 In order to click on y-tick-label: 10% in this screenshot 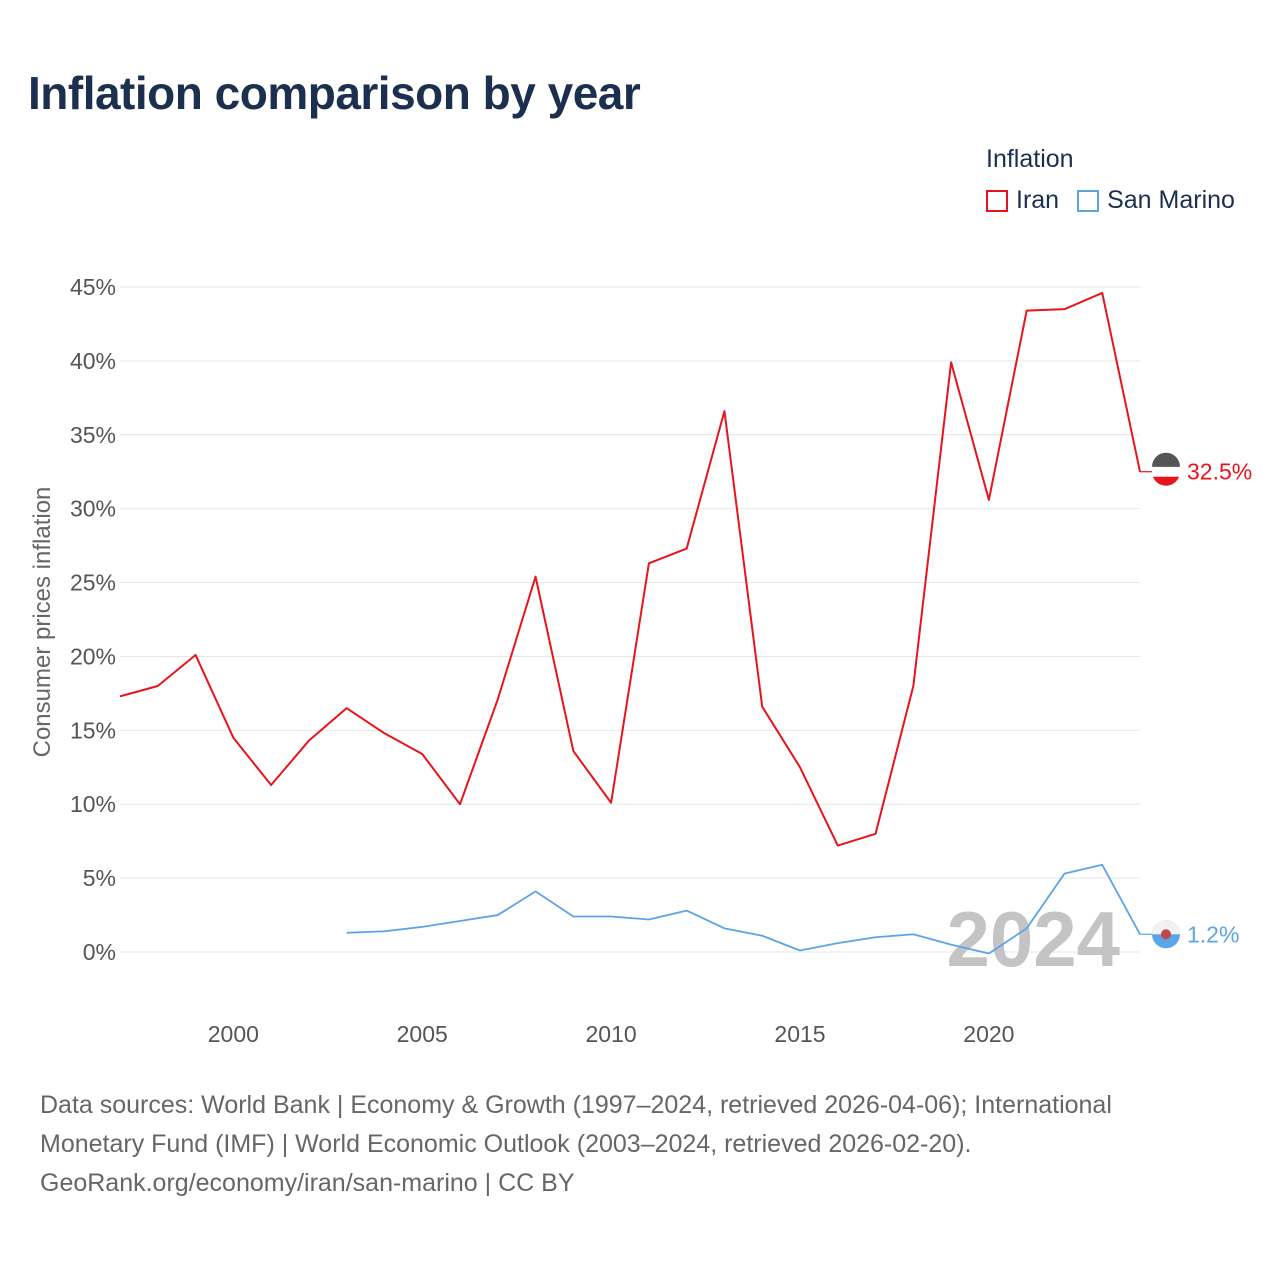, I will do `click(93, 804)`.